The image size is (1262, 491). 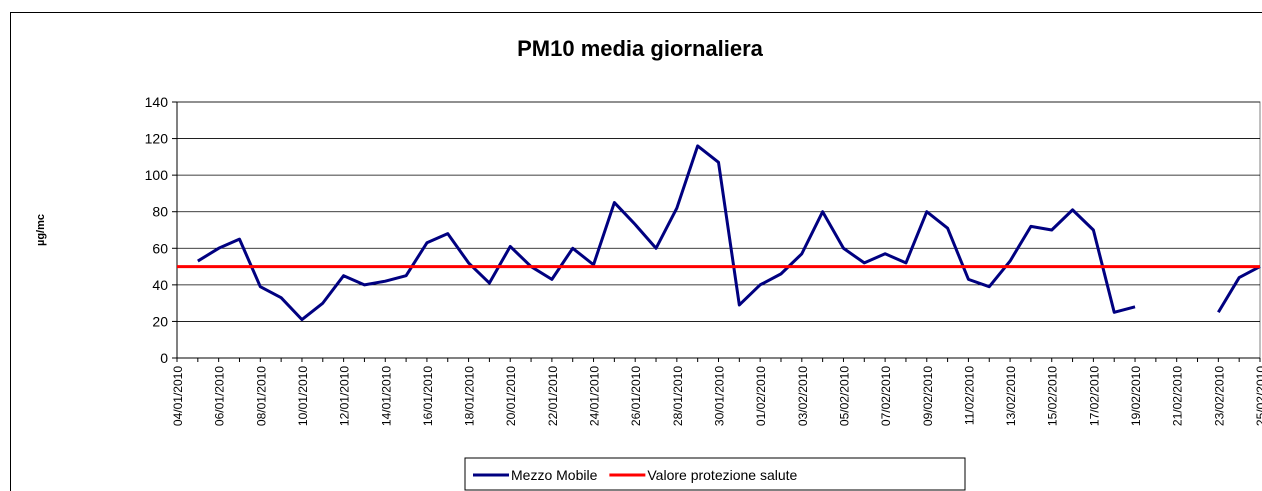 What do you see at coordinates (261, 396) in the screenshot?
I see `x-tick-label: 08/01/2010` at bounding box center [261, 396].